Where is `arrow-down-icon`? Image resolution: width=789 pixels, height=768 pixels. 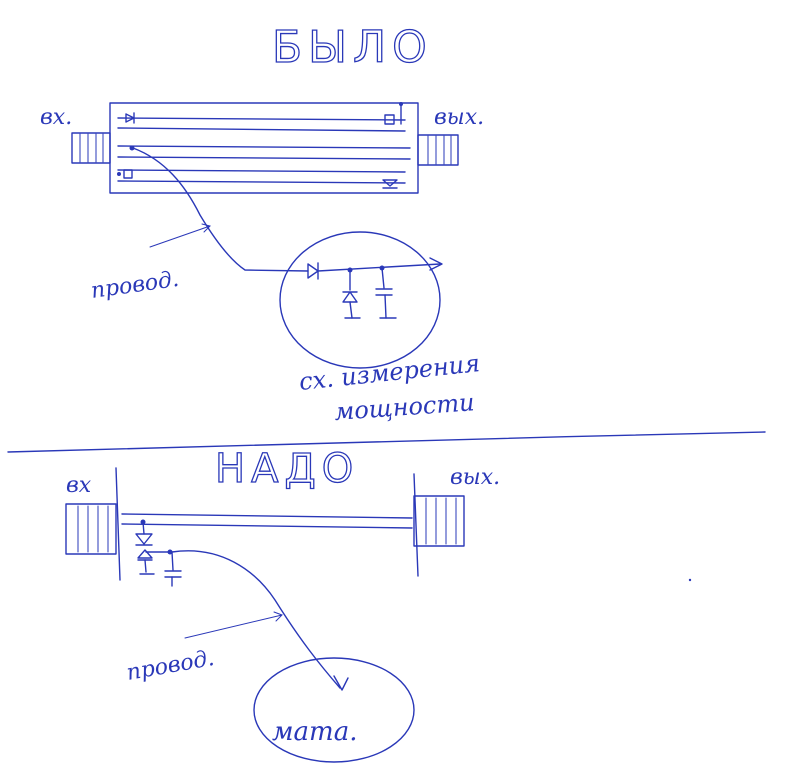 arrow-down-icon is located at coordinates (341, 683).